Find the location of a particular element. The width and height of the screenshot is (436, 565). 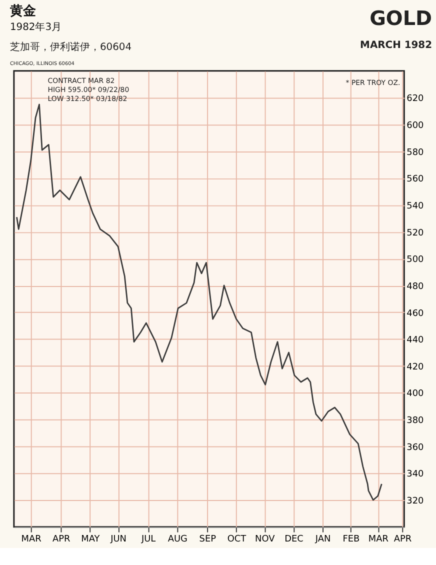

y-tick-label: 460 is located at coordinates (415, 313).